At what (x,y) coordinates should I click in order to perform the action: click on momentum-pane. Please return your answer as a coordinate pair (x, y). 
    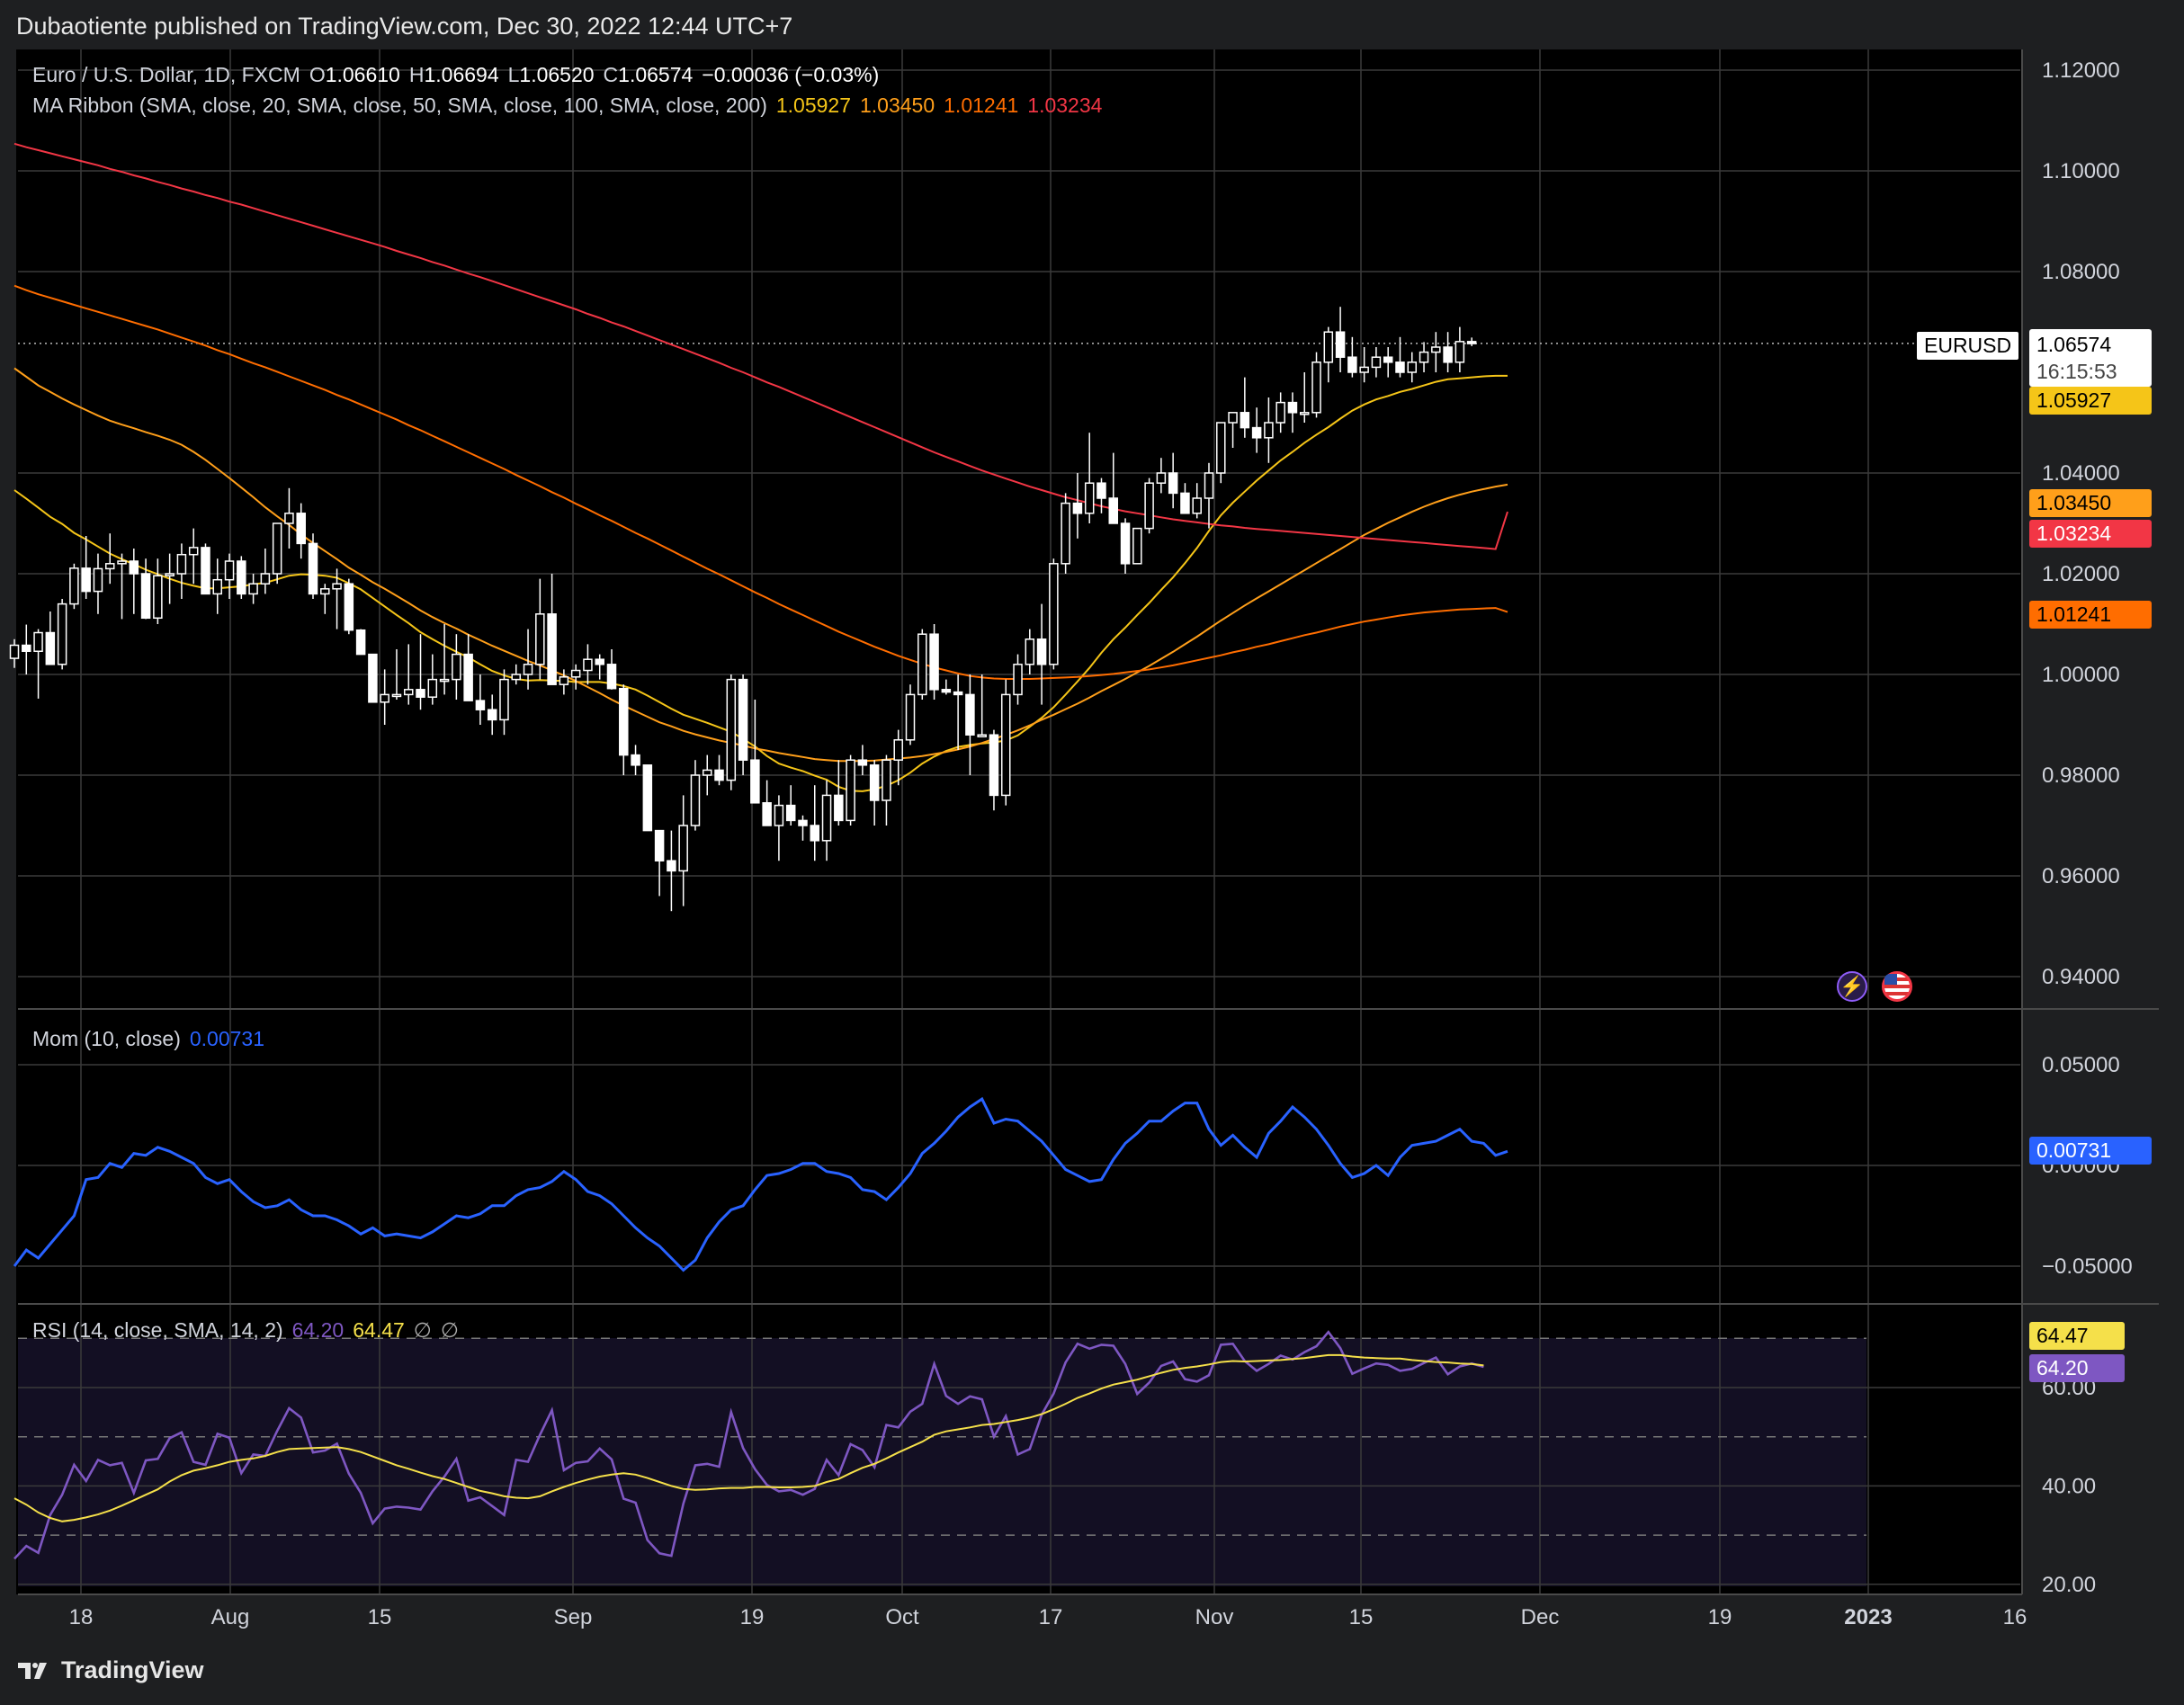
    Looking at the image, I should click on (761, 1184).